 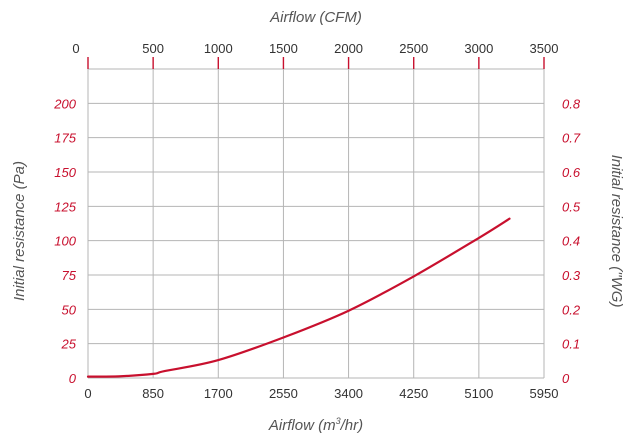 What do you see at coordinates (65, 206) in the screenshot?
I see `left-tick-label: 125` at bounding box center [65, 206].